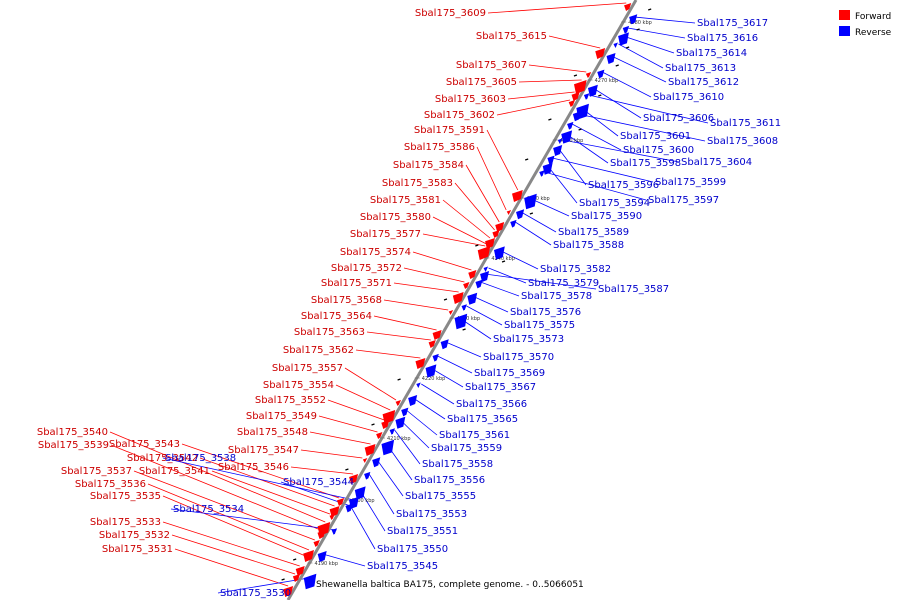 The image size is (900, 600). Describe the element at coordinates (607, 81) in the screenshot. I see `axis-tick-label: 4270 kbp` at that location.